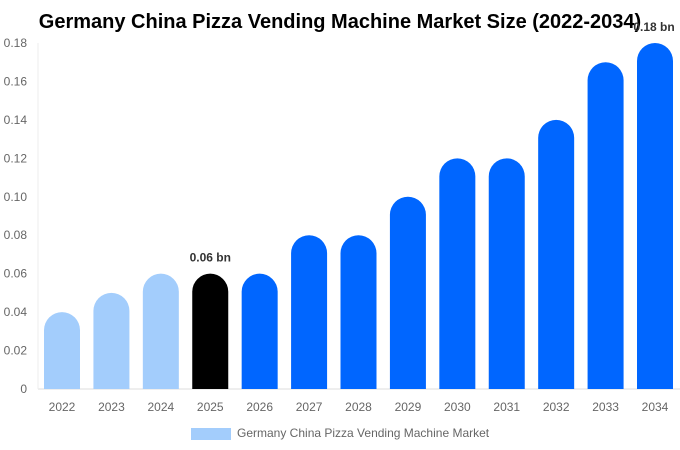 The image size is (680, 450). Describe the element at coordinates (16, 120) in the screenshot. I see `y-tick-label: 0.14` at that location.